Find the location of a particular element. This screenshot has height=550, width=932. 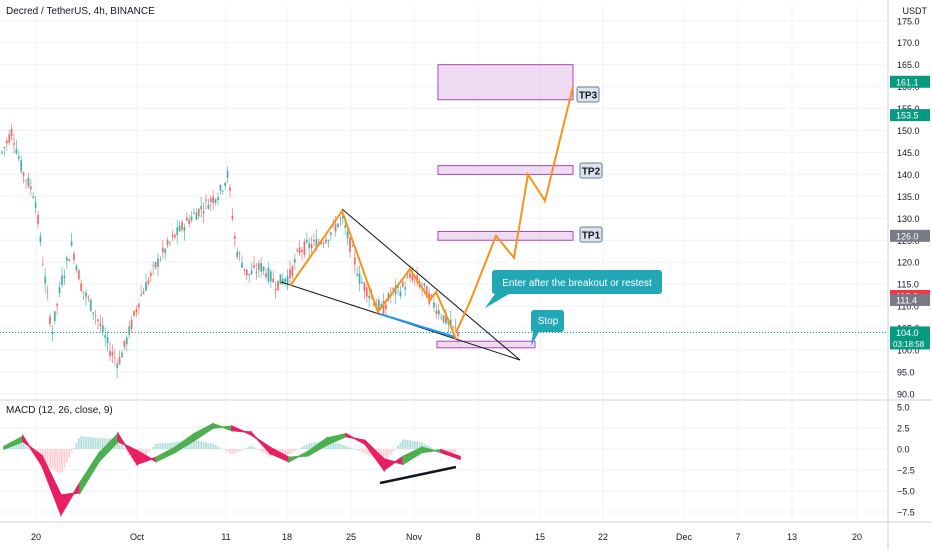

macd-title: MACD (12, 26, close, 9) is located at coordinates (59, 410).